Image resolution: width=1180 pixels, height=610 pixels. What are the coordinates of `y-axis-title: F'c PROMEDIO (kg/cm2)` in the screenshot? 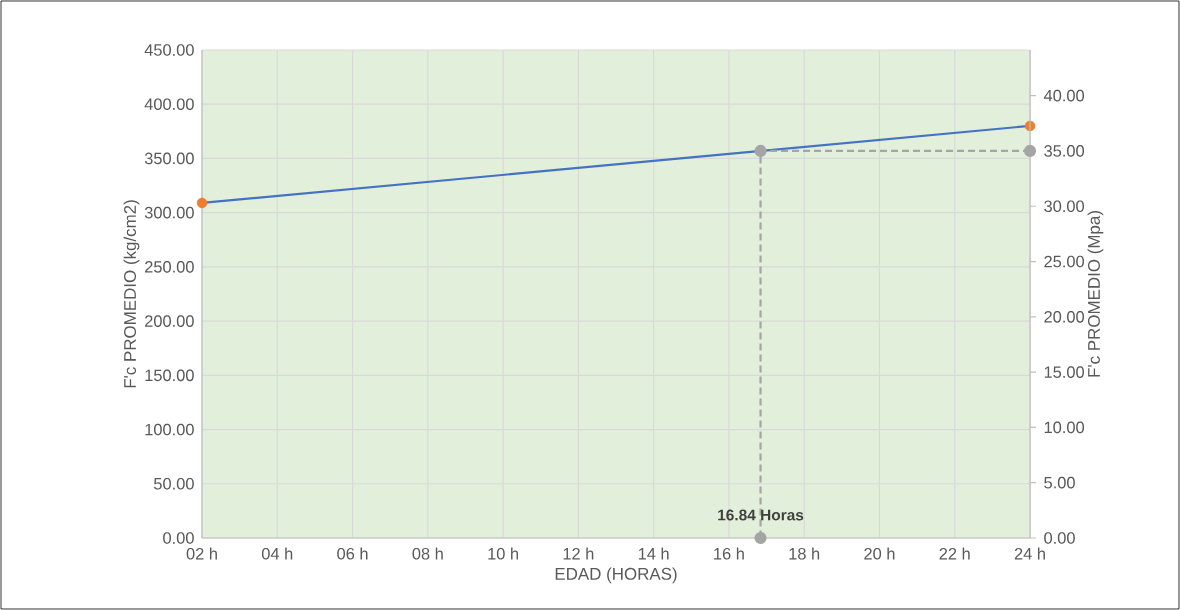 It's located at (131, 294).